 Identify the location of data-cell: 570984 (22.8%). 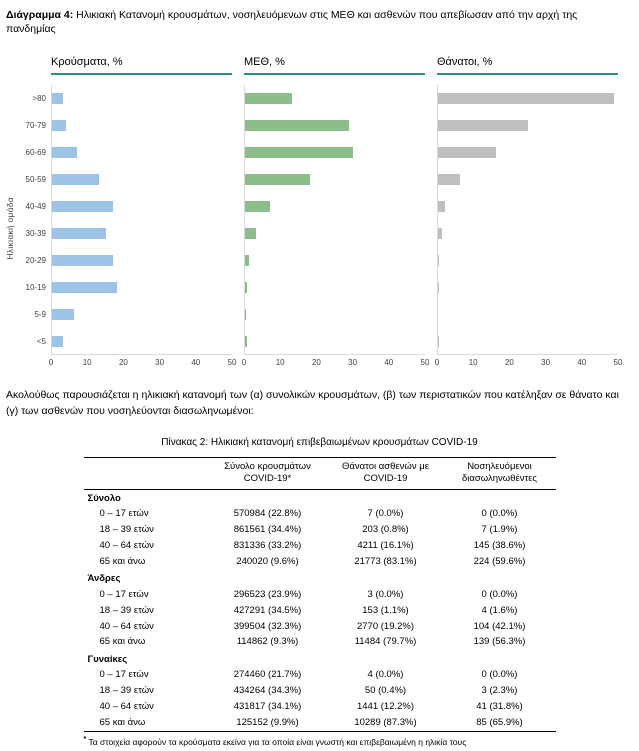
(267, 514).